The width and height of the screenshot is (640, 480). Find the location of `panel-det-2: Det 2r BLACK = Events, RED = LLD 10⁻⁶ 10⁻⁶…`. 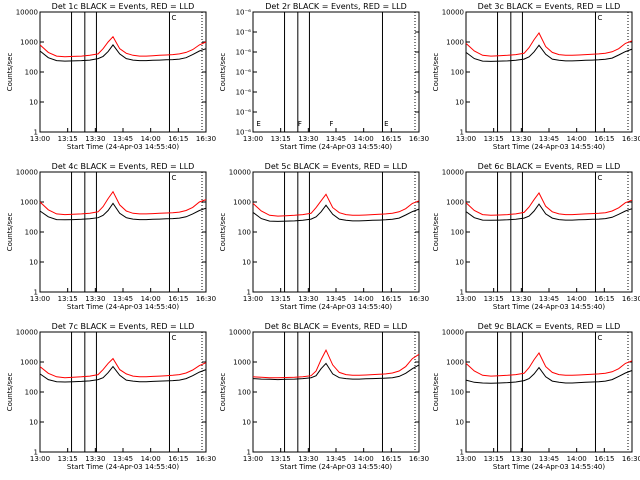

panel-det-2: Det 2r BLACK = Events, RED = LLD 10⁻⁶ 10⁻⁶… is located at coordinates (324, 76).